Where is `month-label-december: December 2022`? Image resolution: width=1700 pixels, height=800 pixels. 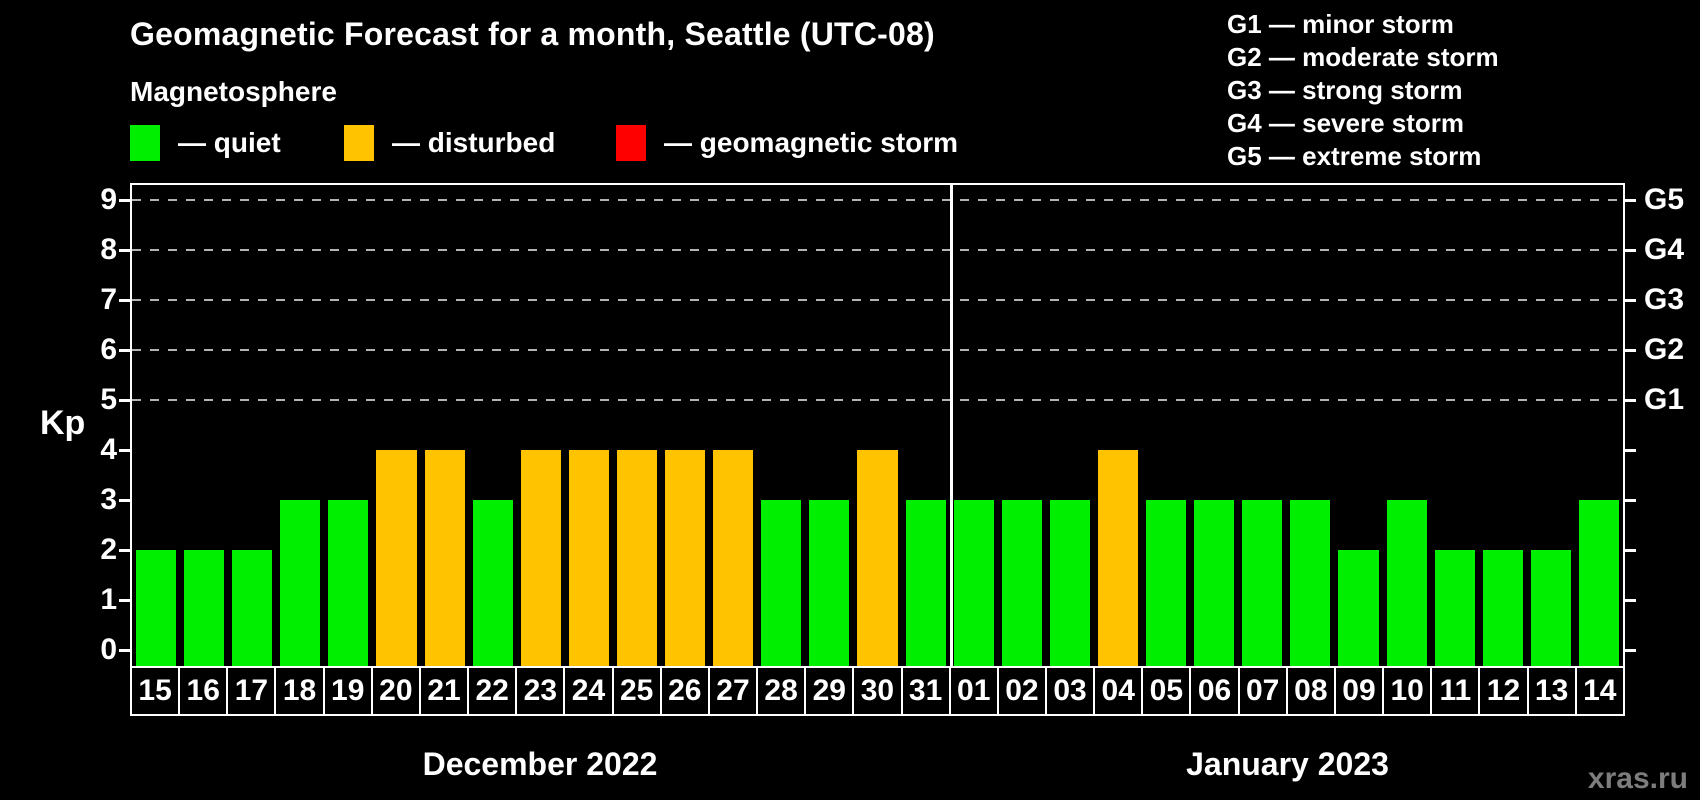
month-label-december: December 2022 is located at coordinates (540, 764).